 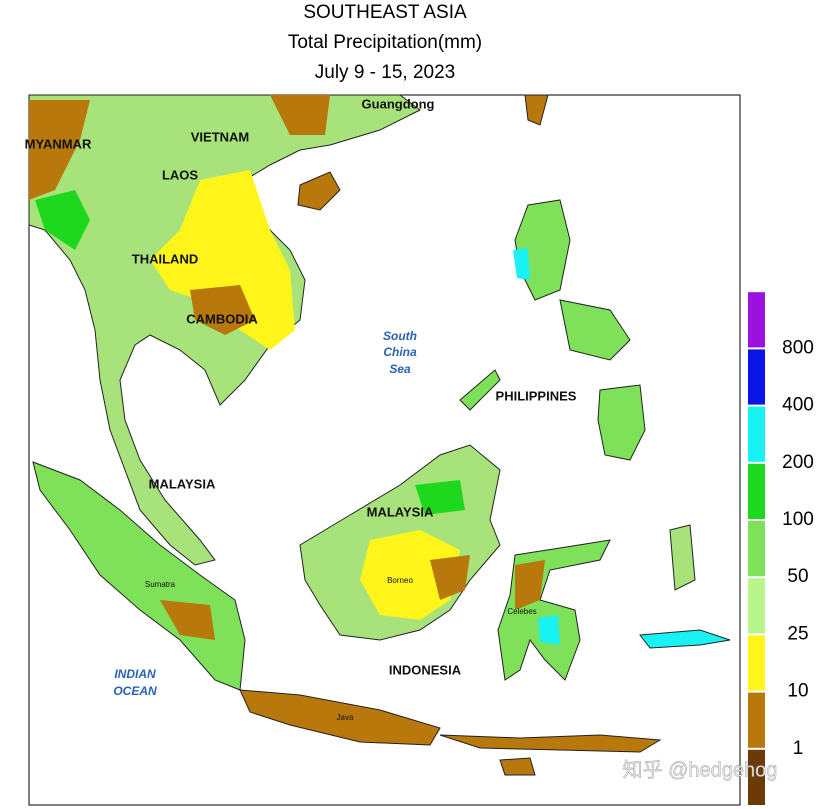 What do you see at coordinates (319, 191) in the screenshot?
I see `hainan` at bounding box center [319, 191].